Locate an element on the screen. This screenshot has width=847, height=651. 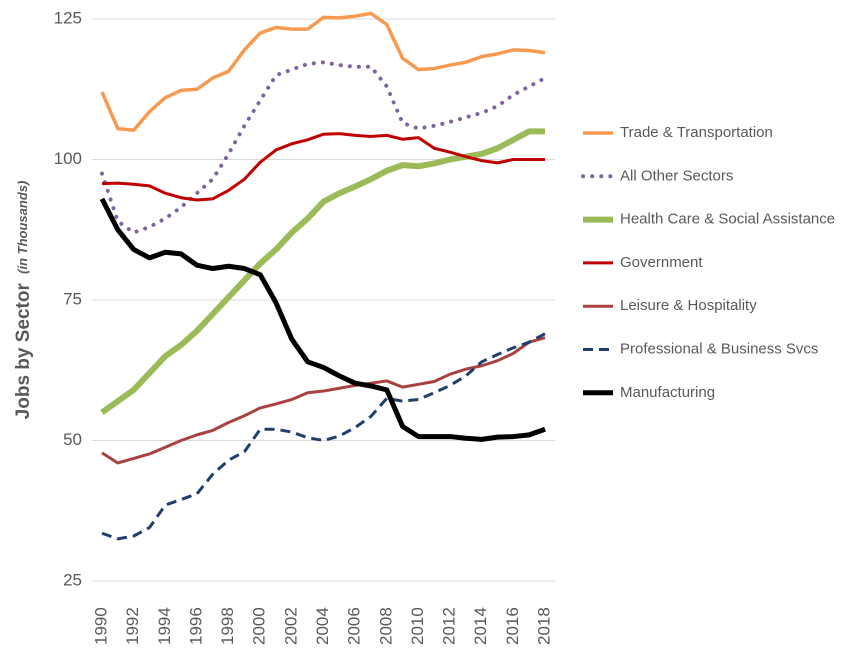
legend-label: Trade & Transportation is located at coordinates (696, 132).